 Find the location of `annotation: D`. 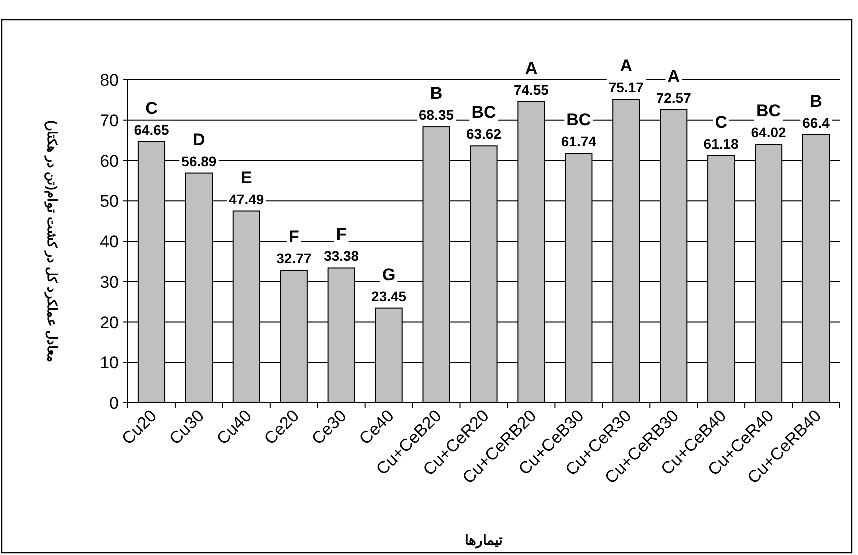

annotation: D is located at coordinates (199, 140).